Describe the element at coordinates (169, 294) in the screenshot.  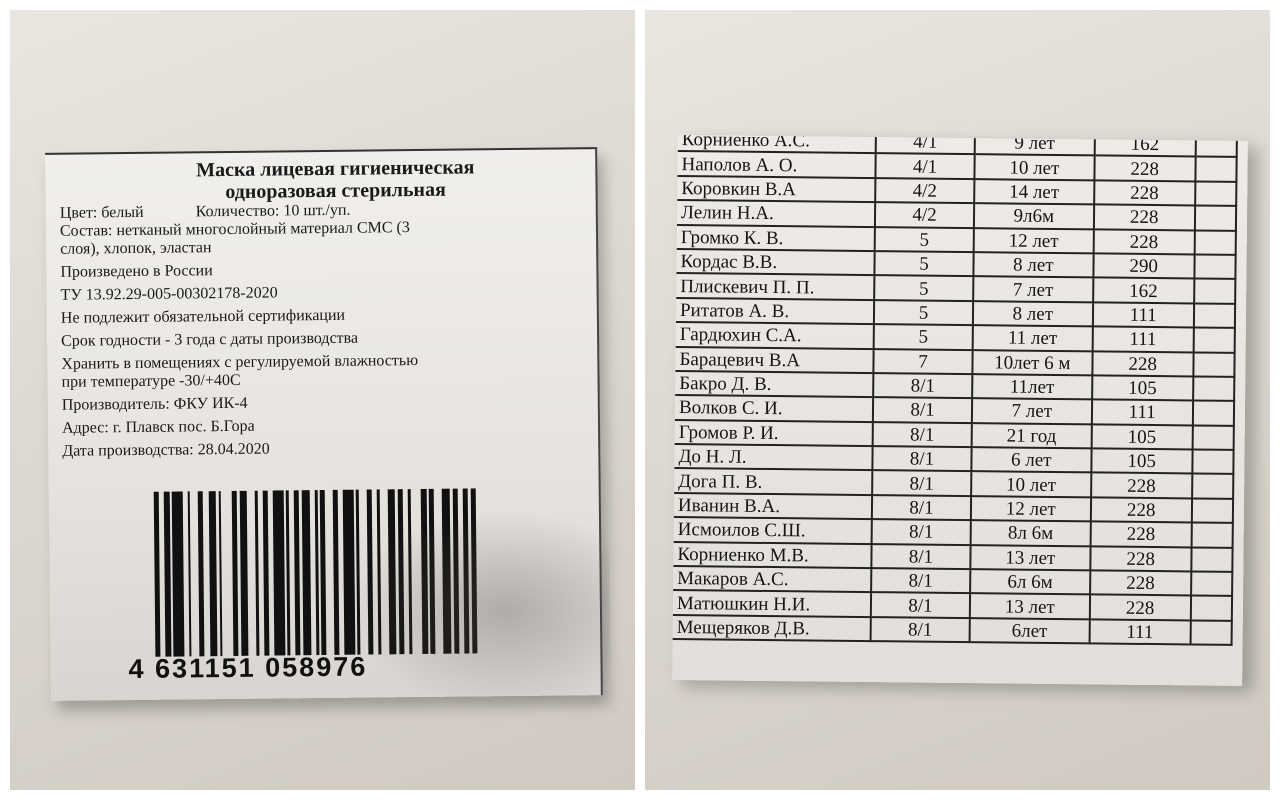
I see `spec-text: ТУ 13.92.29-005-00302178-2020` at that location.